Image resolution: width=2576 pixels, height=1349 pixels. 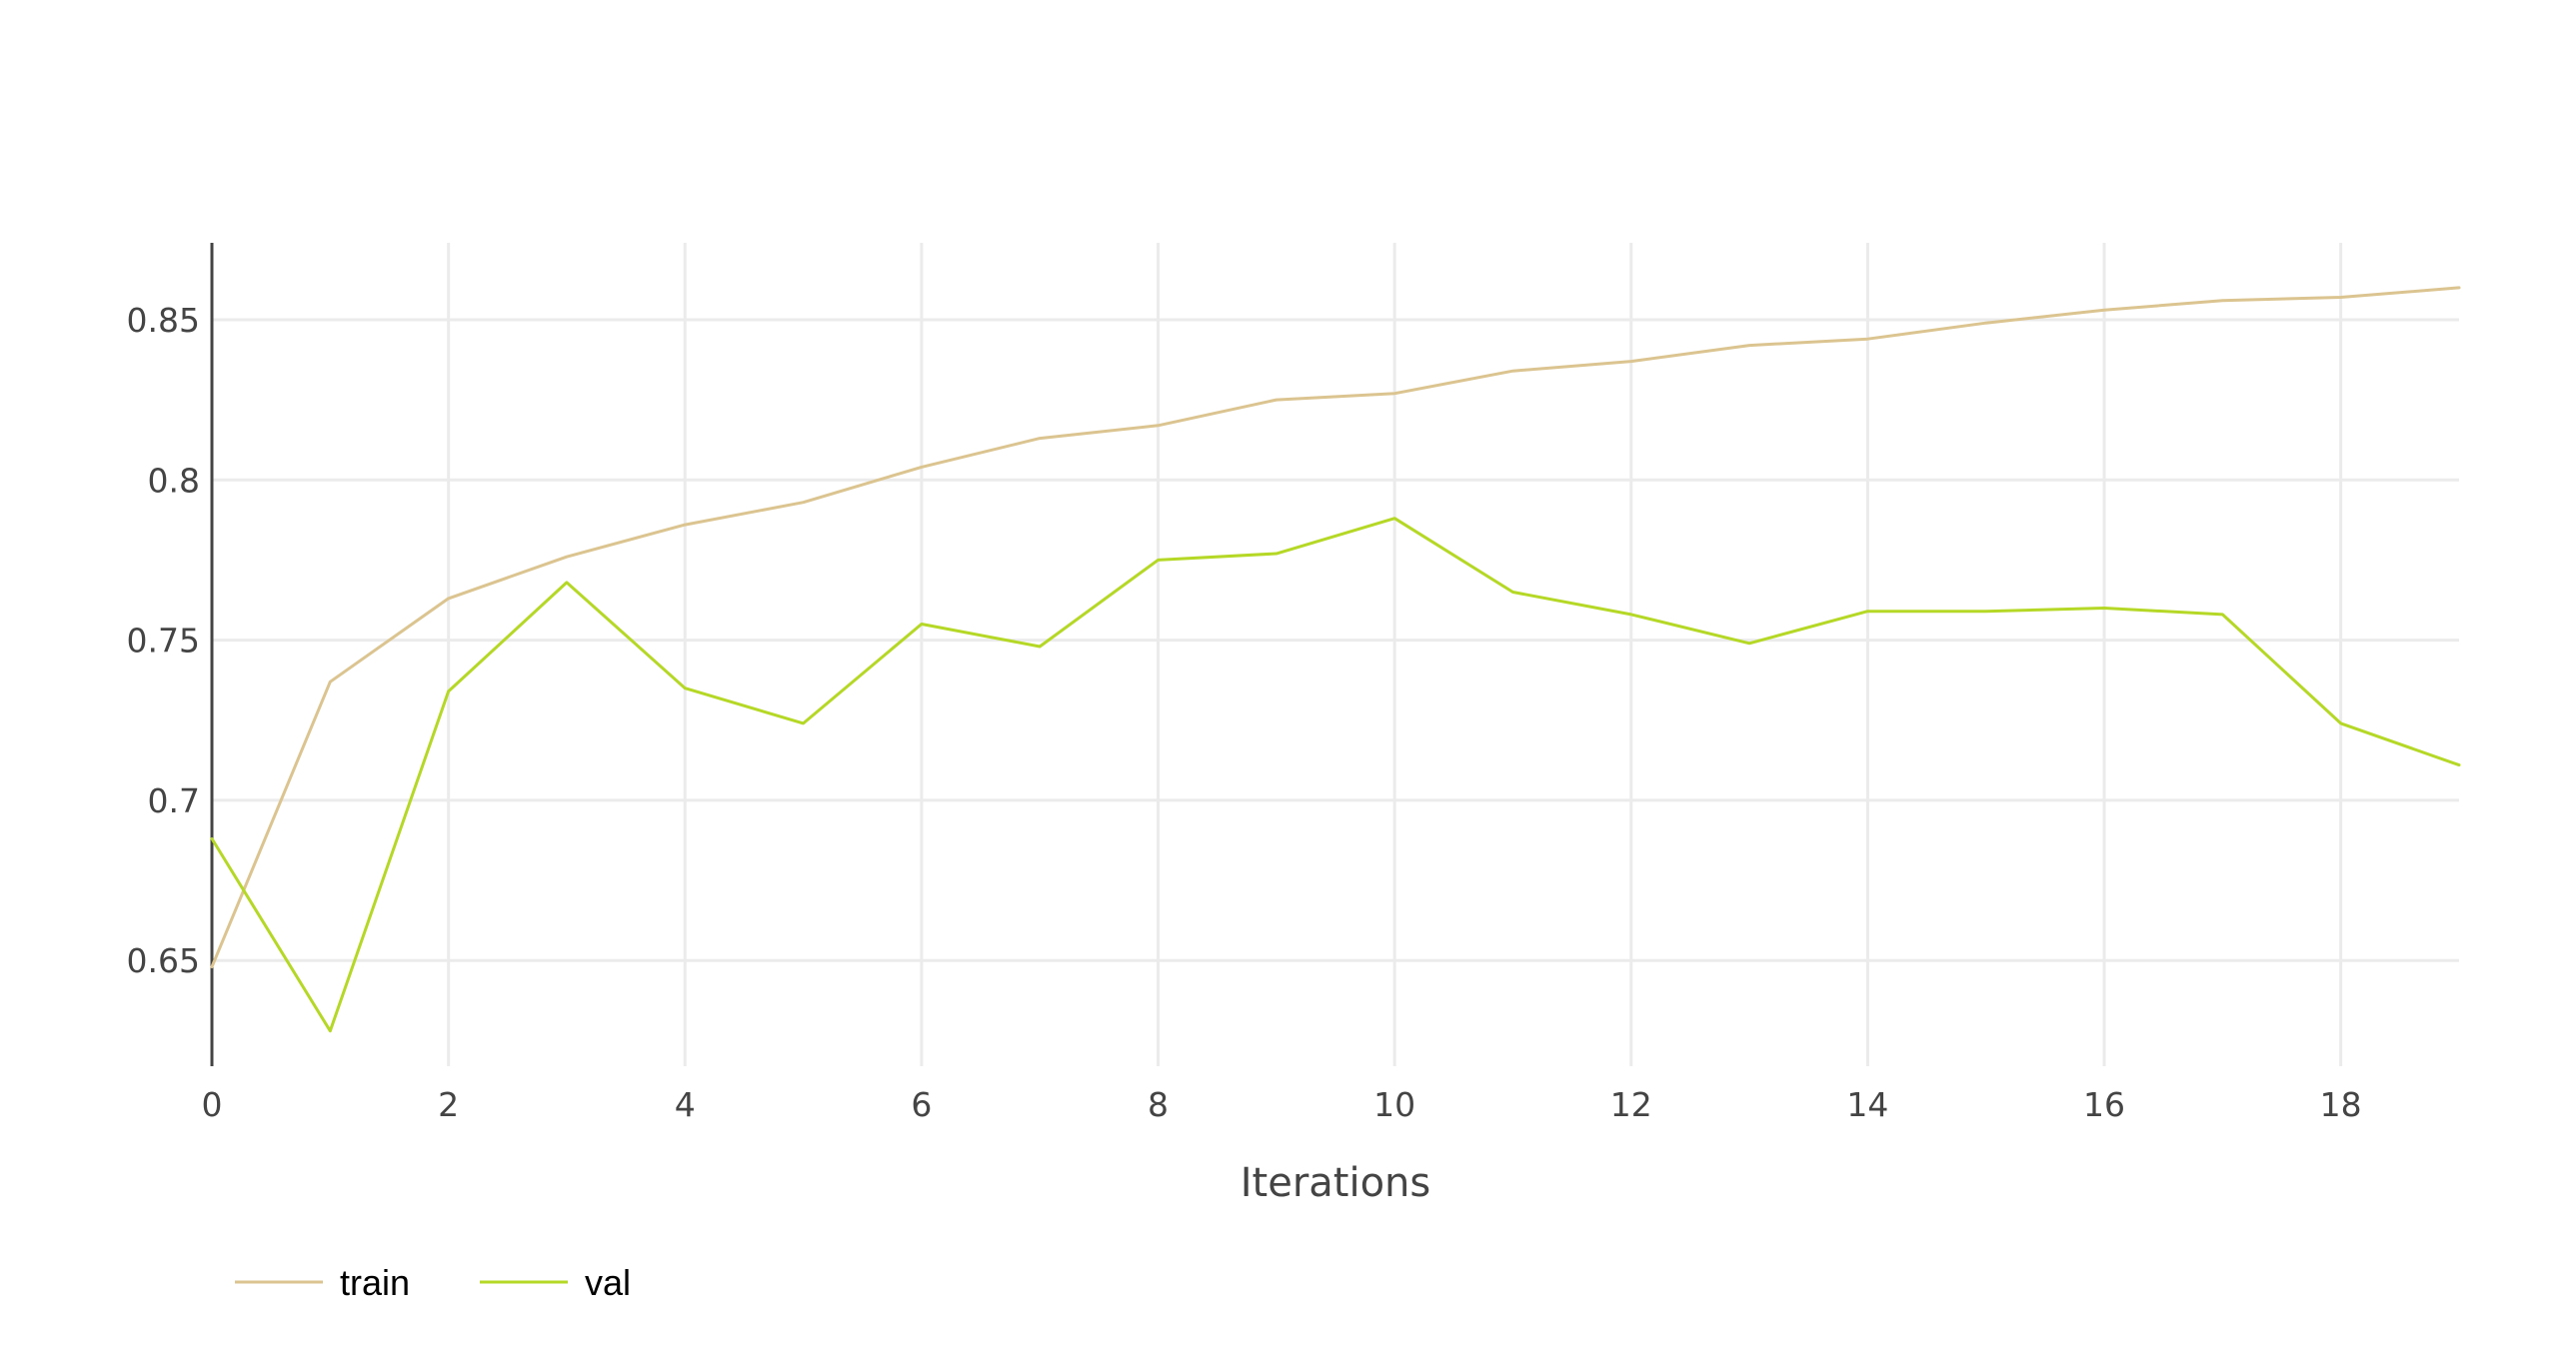 I want to click on y-tick-label: 0.65, so click(x=164, y=960).